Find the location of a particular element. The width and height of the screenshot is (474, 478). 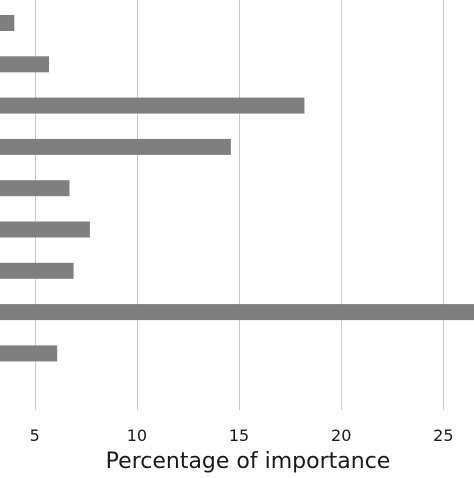

x-tick-label-25: 25 is located at coordinates (443, 435).